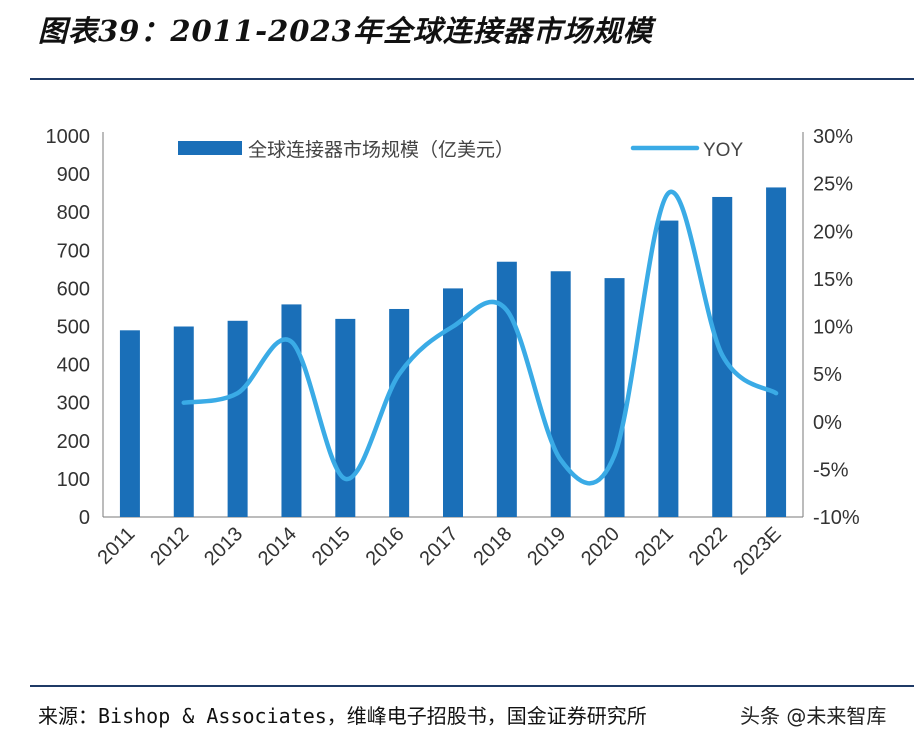  I want to click on chart-title: 图表39：2011-2023年全球连接器市场规模, so click(345, 31).